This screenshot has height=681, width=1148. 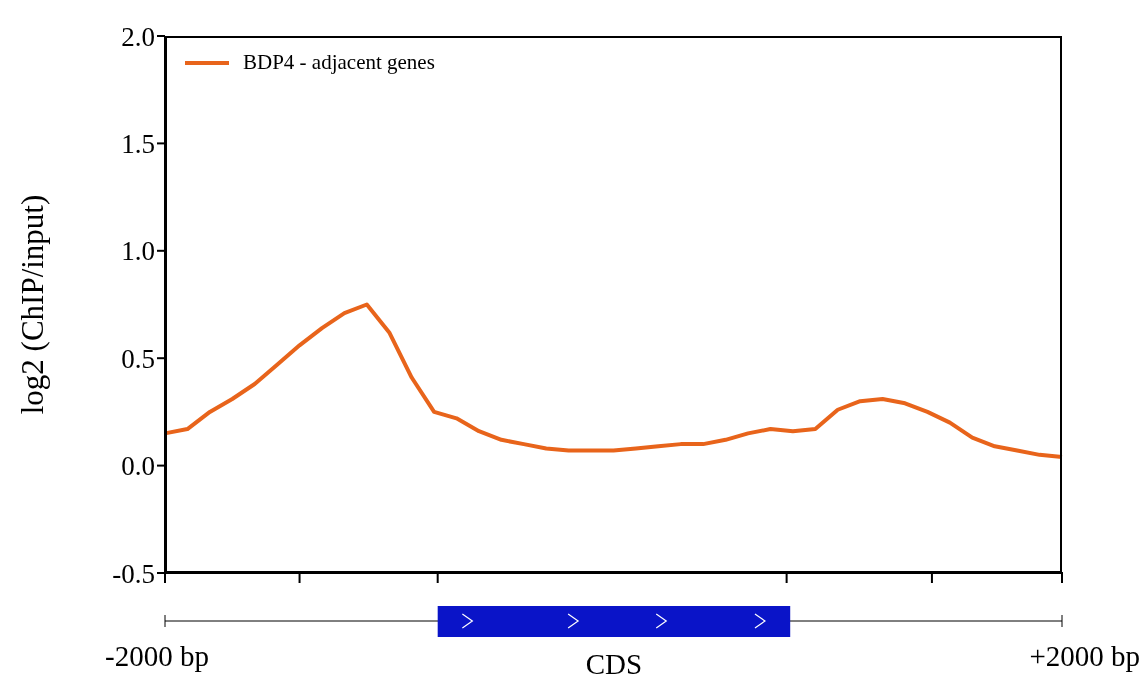 What do you see at coordinates (1084, 656) in the screenshot?
I see `text: +2000 bp` at bounding box center [1084, 656].